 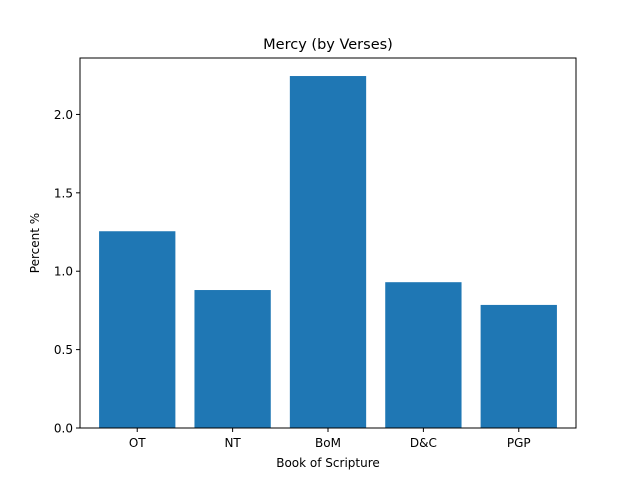 I want to click on x-axis-label: Book of Scripture, so click(x=328, y=463).